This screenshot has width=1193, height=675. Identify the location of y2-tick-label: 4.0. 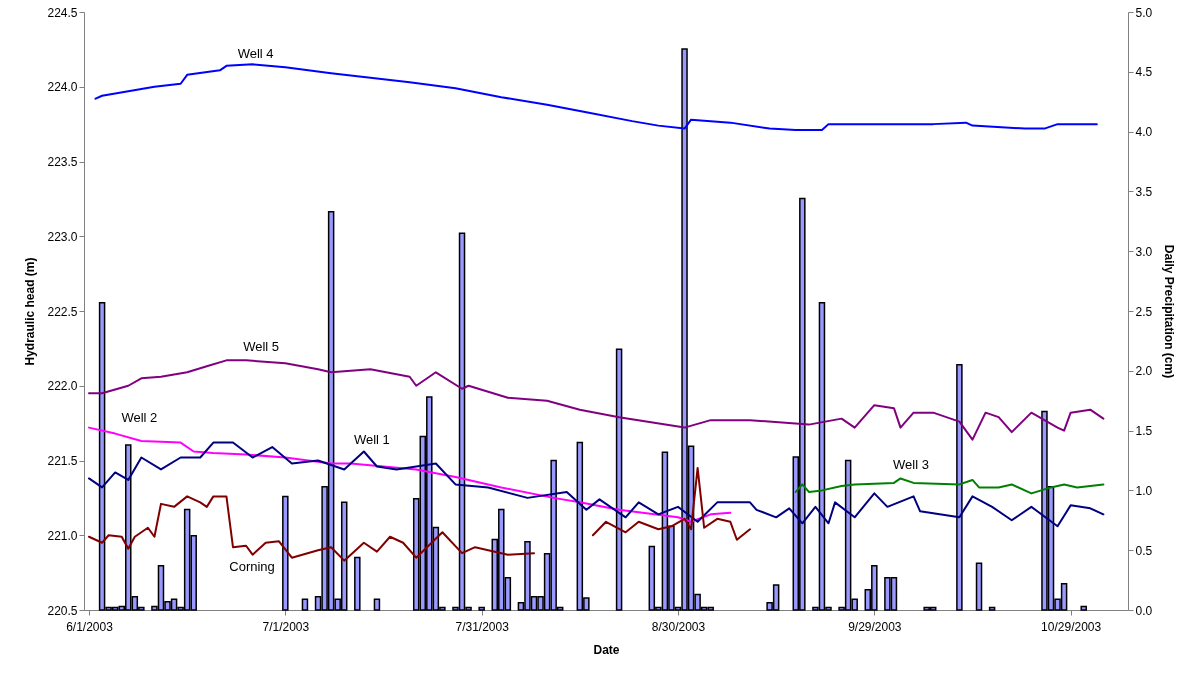
(1144, 132).